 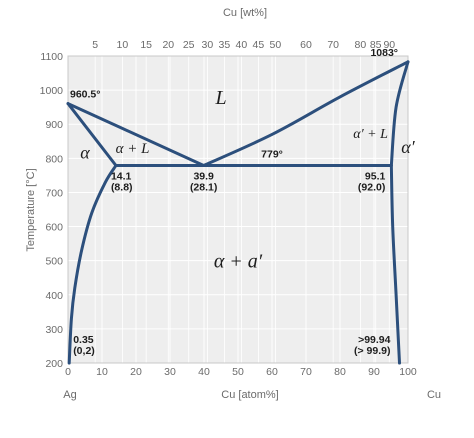 What do you see at coordinates (54, 159) in the screenshot?
I see `y-tick-label: 800` at bounding box center [54, 159].